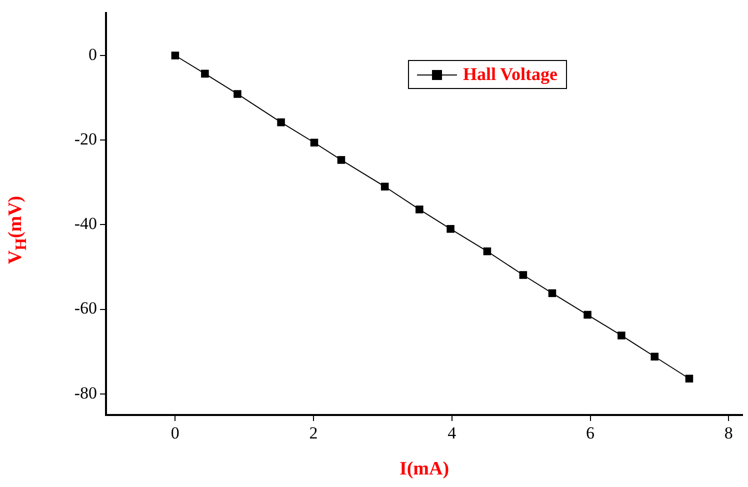  Describe the element at coordinates (424, 469) in the screenshot. I see `x-axis-title: I(mA)` at that location.